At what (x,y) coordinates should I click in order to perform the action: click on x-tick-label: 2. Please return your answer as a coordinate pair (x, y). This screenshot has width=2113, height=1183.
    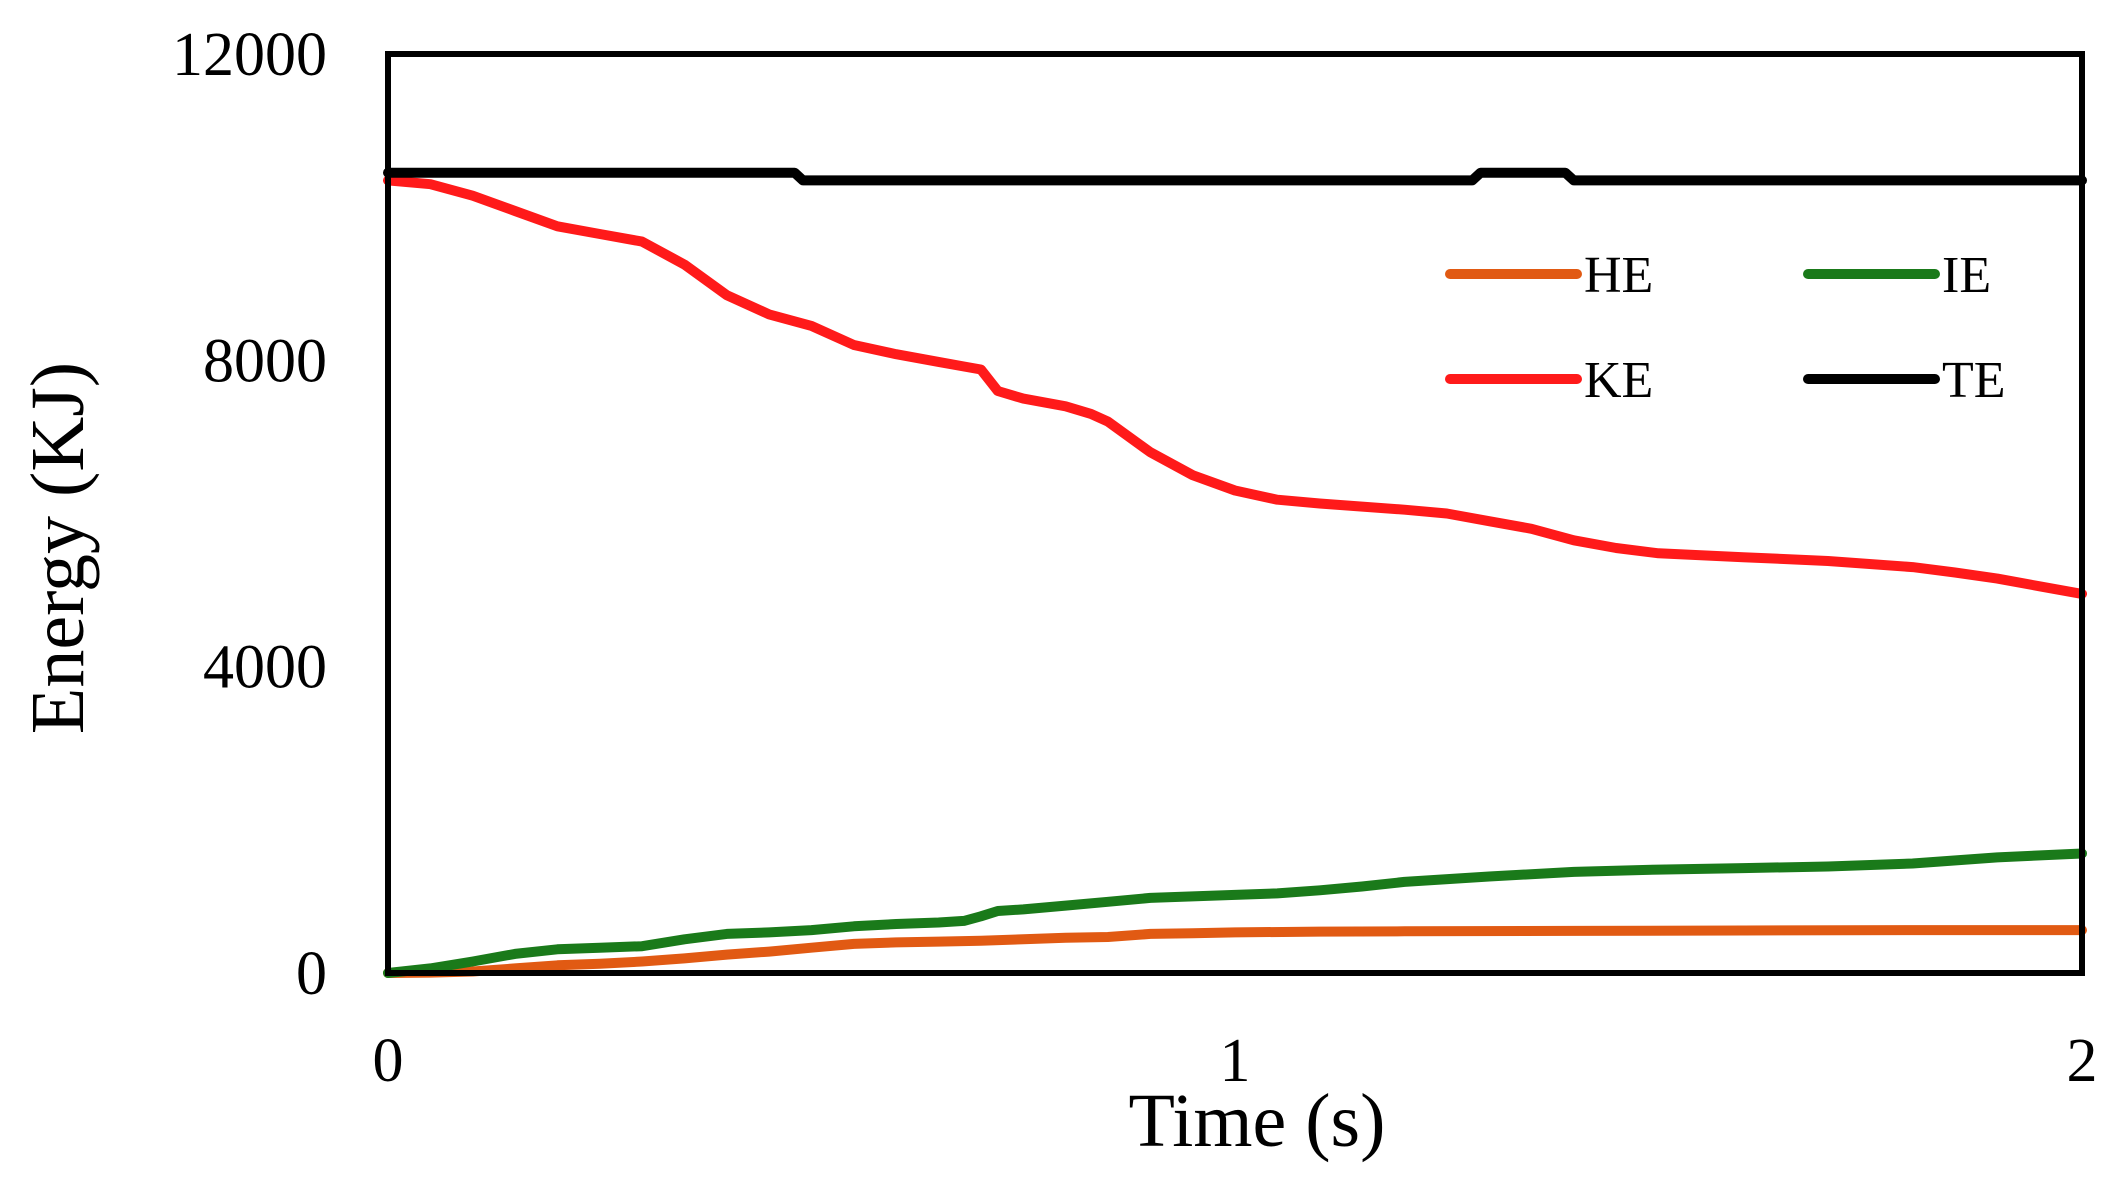
    Looking at the image, I should click on (2082, 1061).